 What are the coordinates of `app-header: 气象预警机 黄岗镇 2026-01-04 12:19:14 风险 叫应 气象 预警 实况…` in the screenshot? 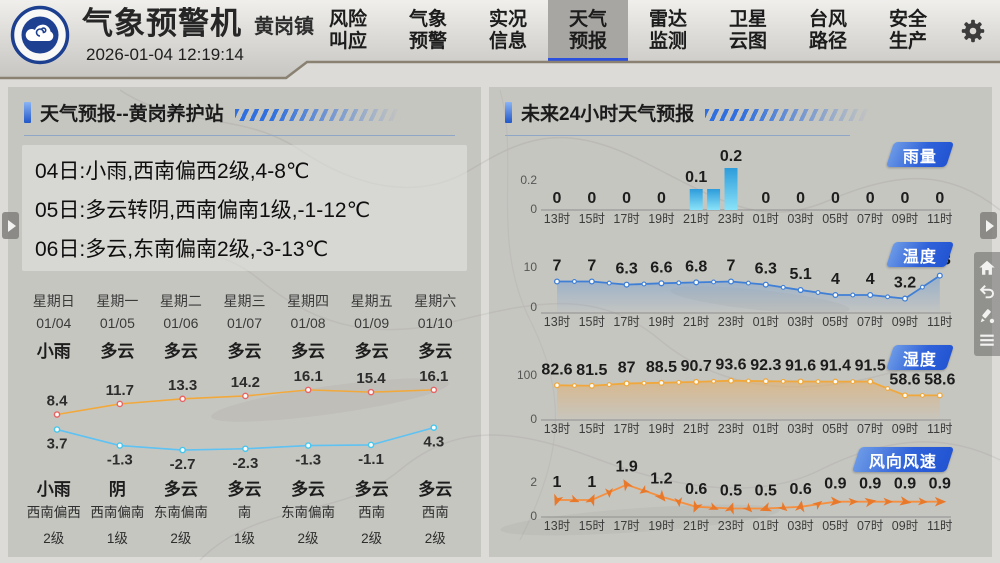 It's located at (500, 39).